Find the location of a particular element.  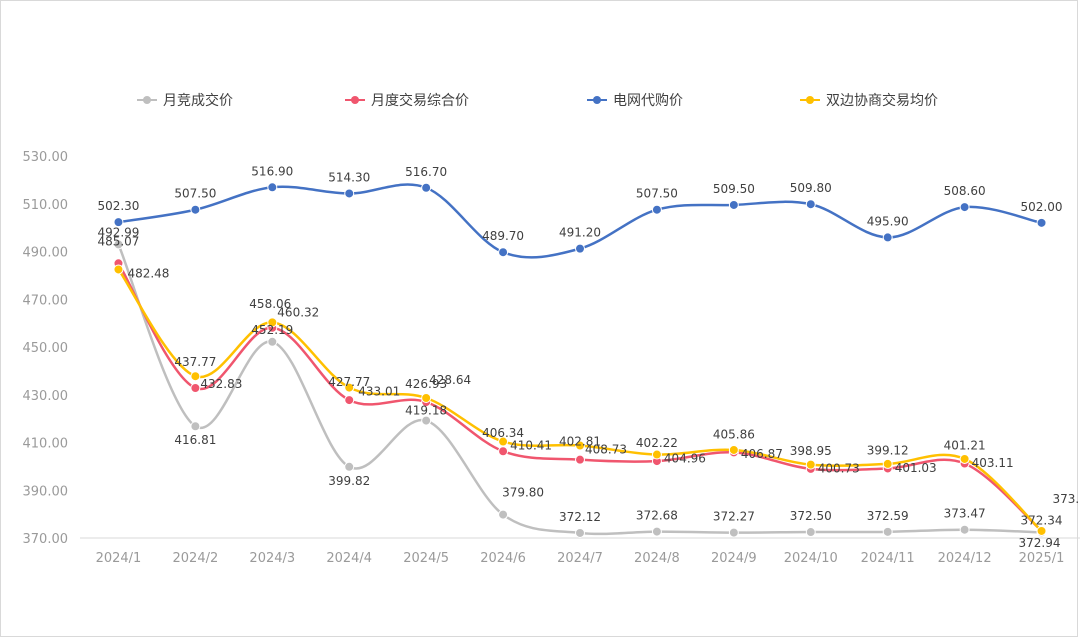

data-label-series-2: 401.21 is located at coordinates (965, 445).